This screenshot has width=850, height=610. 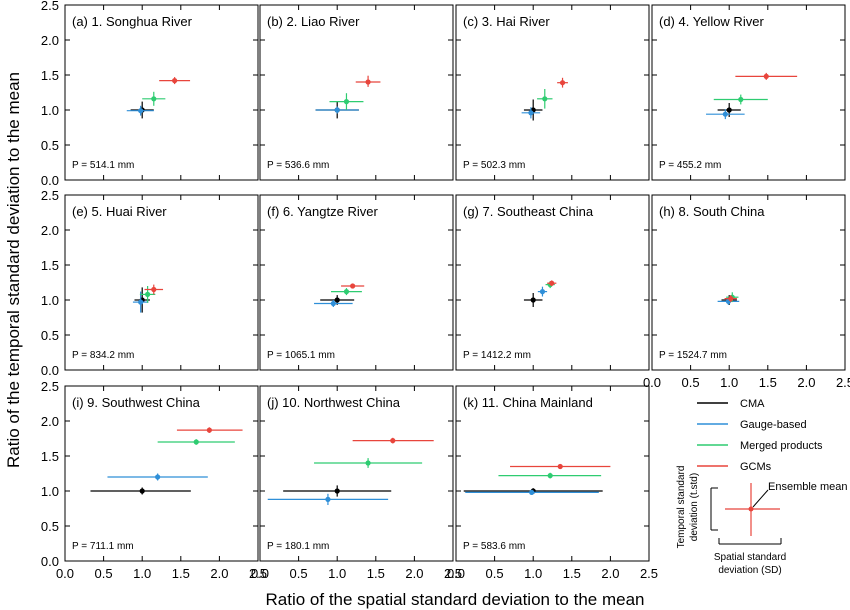 I want to click on panel-title: (a) 1. Songhua River, so click(x=132, y=21).